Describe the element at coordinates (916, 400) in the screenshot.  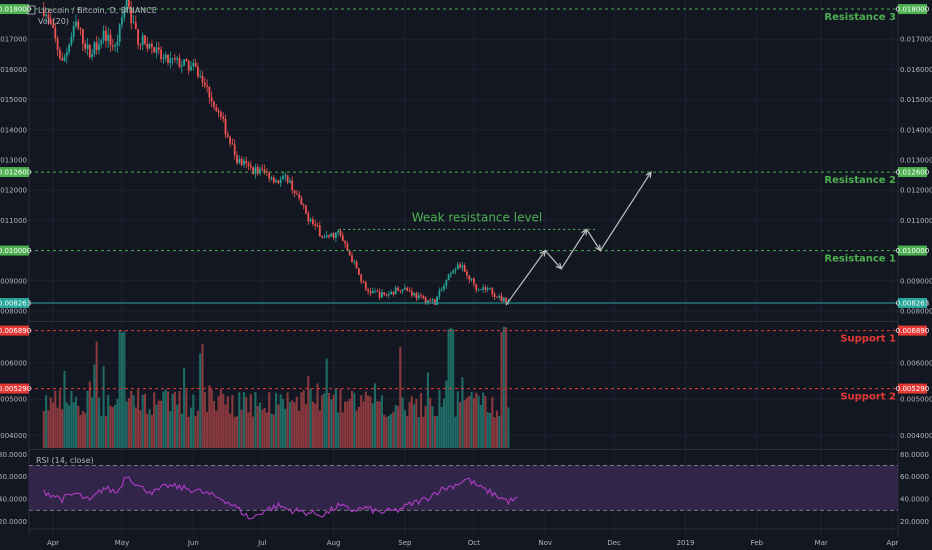
I see `y-axis-label-right: 0.005000` at that location.